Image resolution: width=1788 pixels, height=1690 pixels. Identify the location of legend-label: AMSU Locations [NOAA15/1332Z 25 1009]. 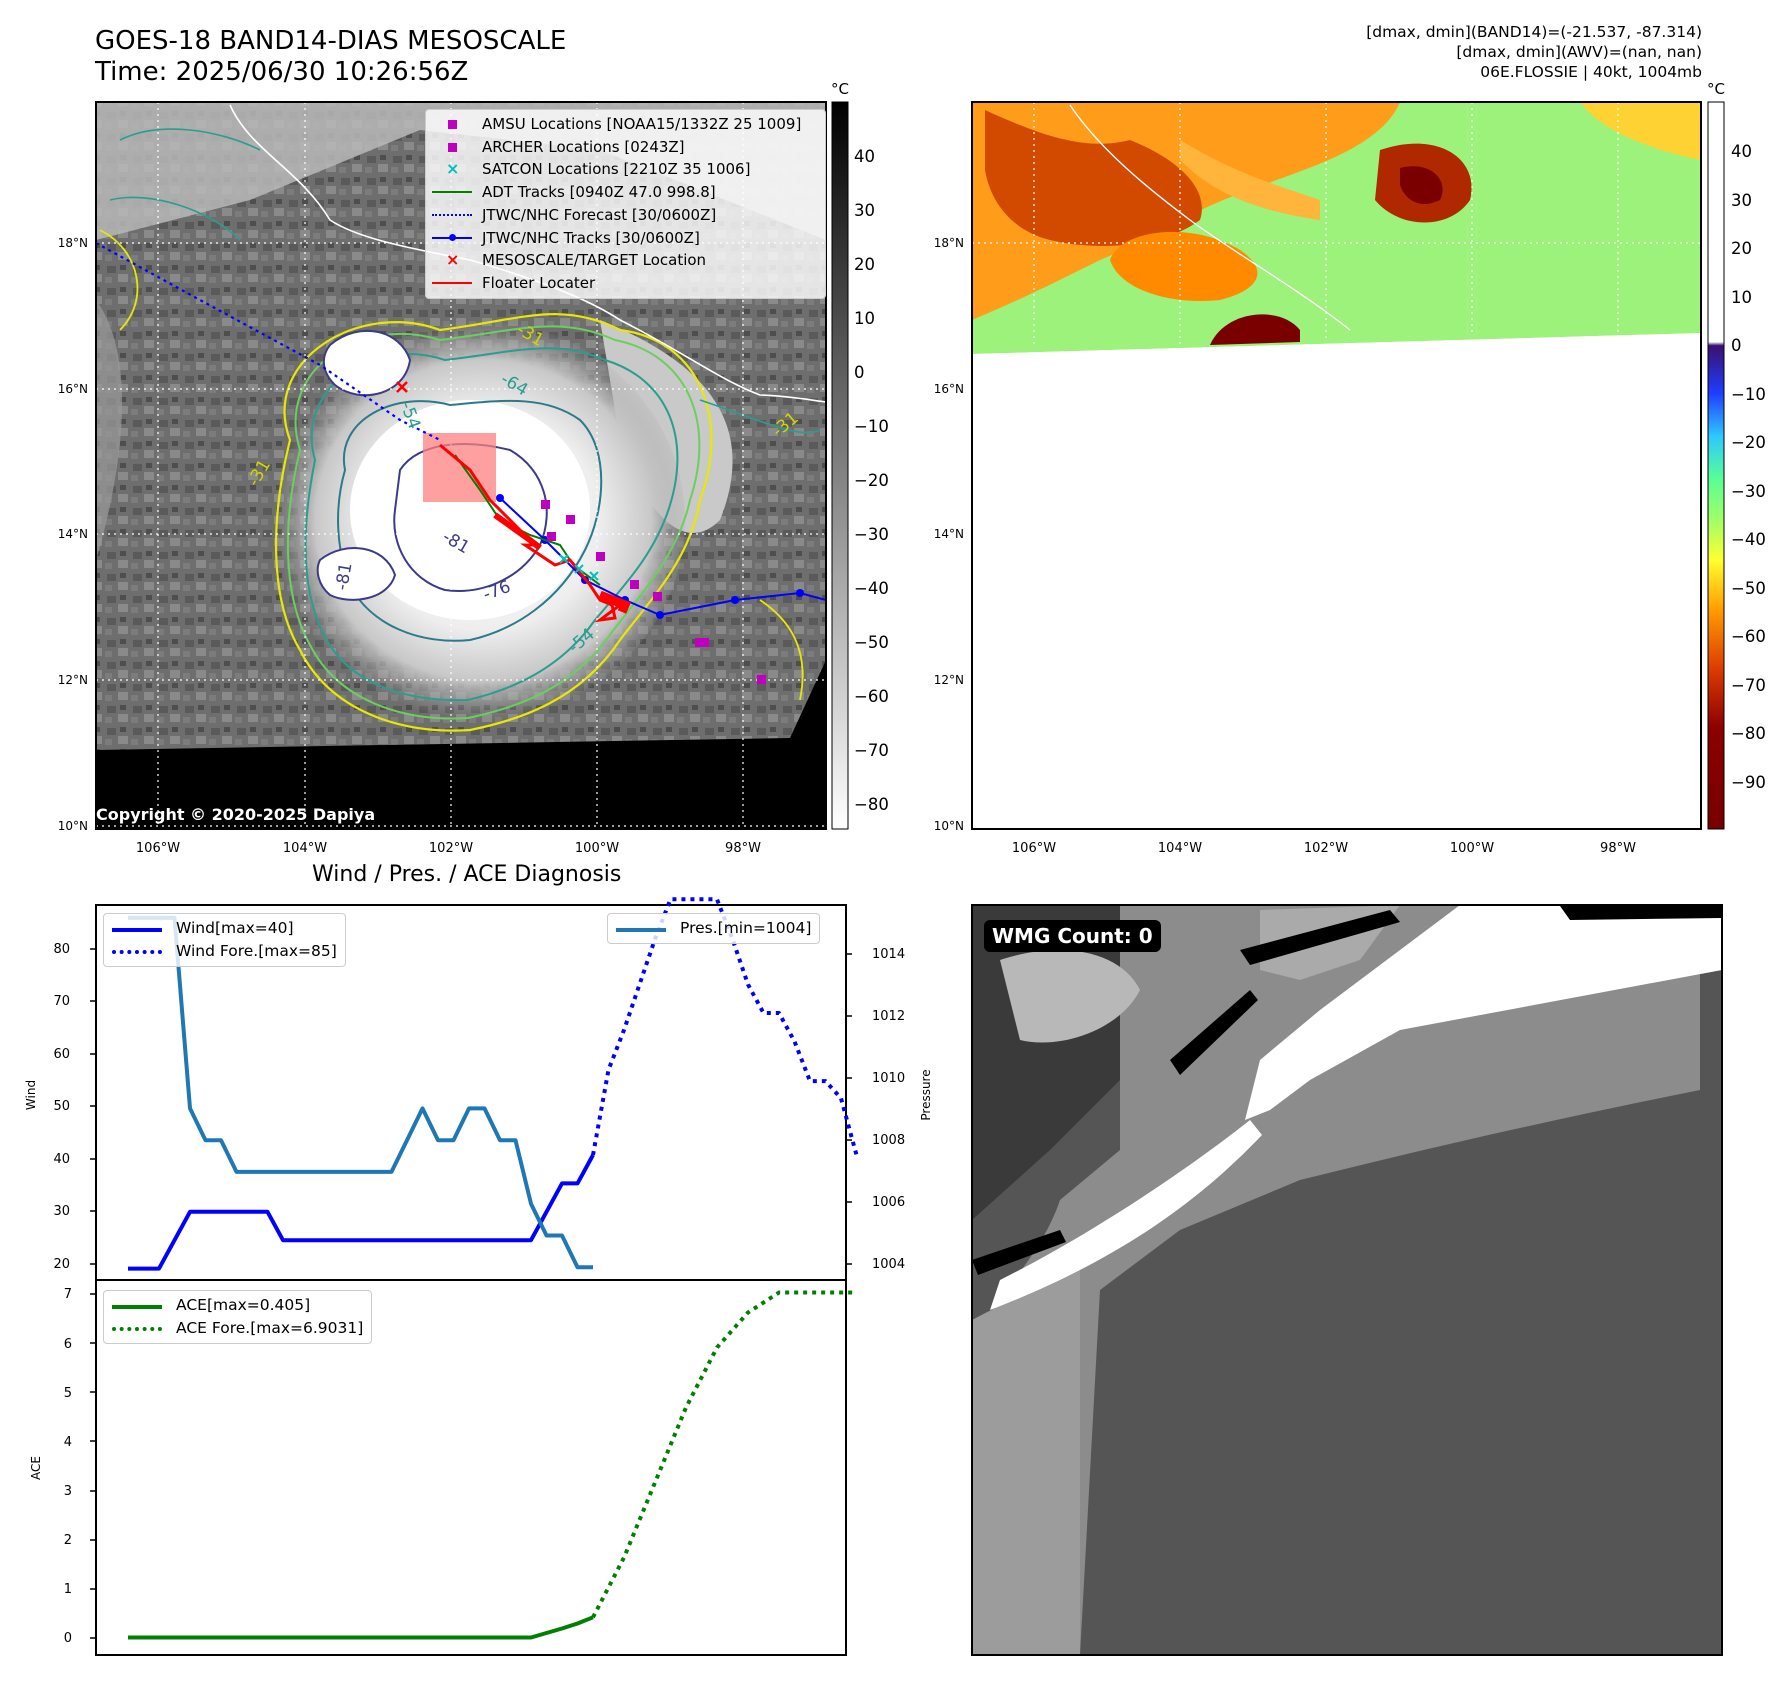
(642, 124).